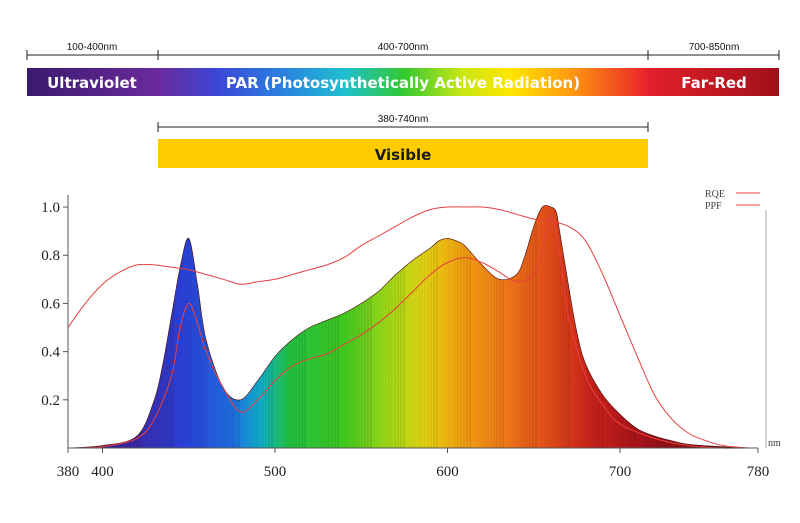 The image size is (800, 523). What do you see at coordinates (102, 472) in the screenshot?
I see `x-tick-label: 400` at bounding box center [102, 472].